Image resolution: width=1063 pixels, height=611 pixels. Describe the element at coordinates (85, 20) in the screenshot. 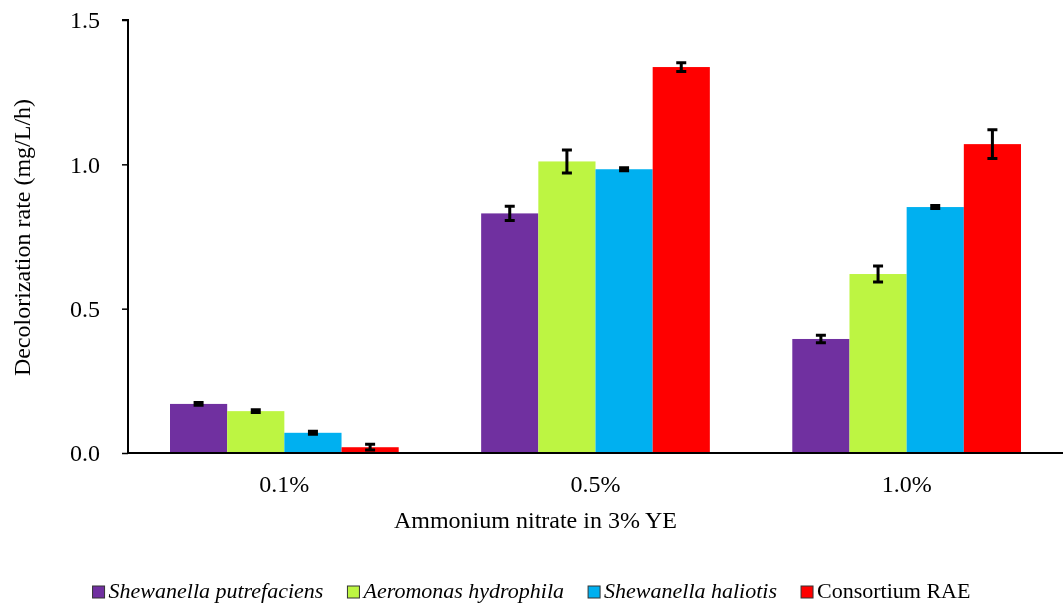

I see `y-tick-label: 1.5` at that location.